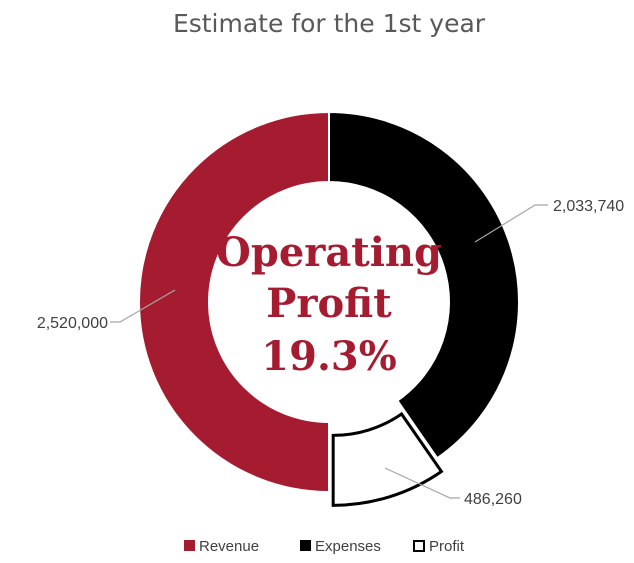  What do you see at coordinates (72, 323) in the screenshot?
I see `data-label-revenue: 2,520,000` at bounding box center [72, 323].